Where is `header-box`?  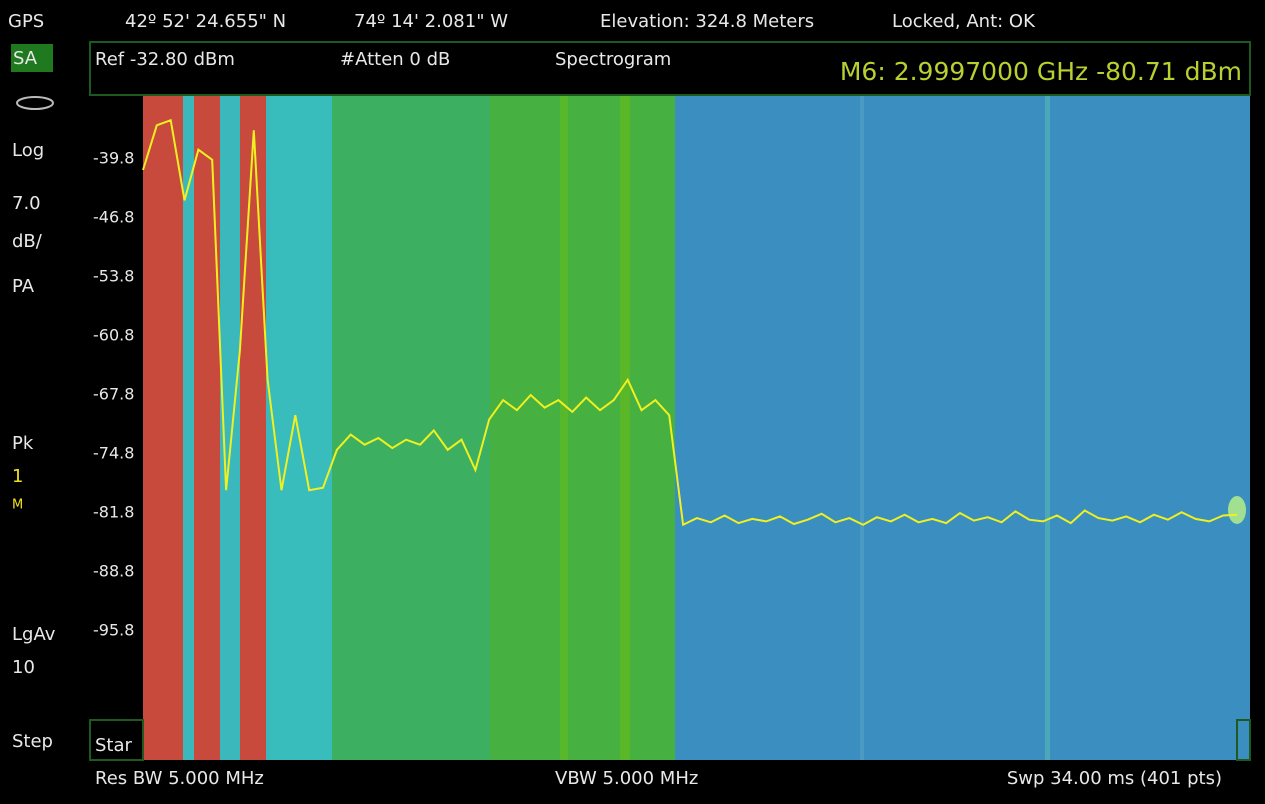 header-box is located at coordinates (670, 68).